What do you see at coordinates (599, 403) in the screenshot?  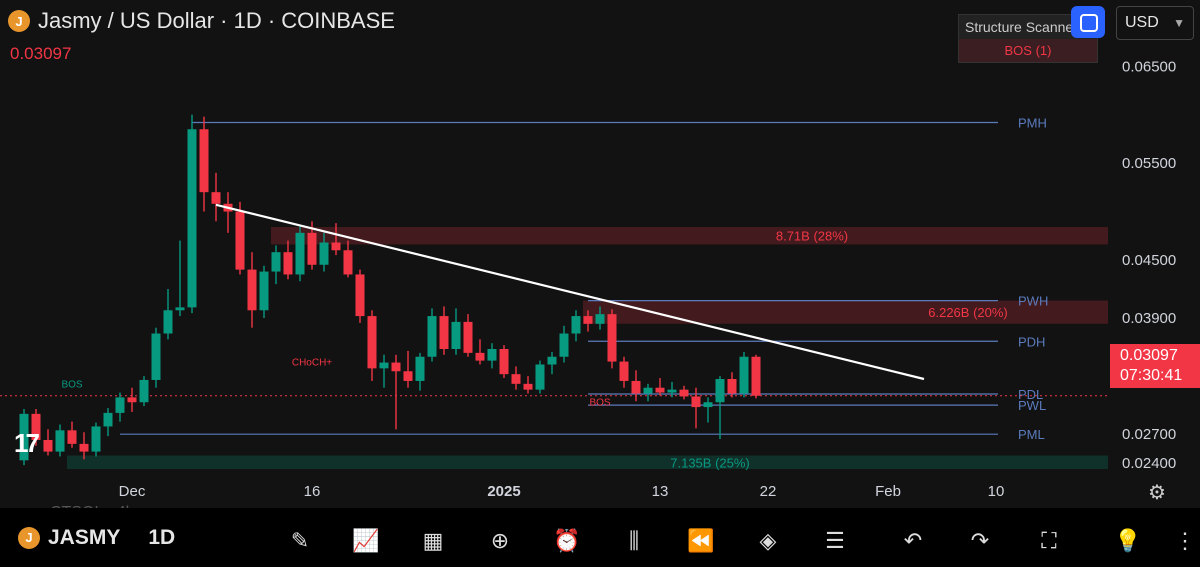 I see `annotation-bos: BOS` at bounding box center [599, 403].